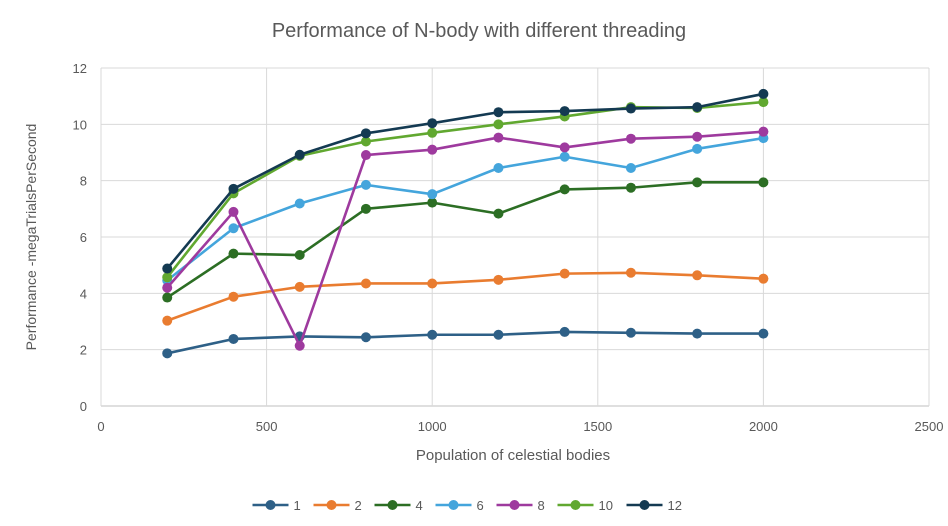 Image resolution: width=948 pixels, height=526 pixels. Describe the element at coordinates (83, 406) in the screenshot. I see `y-tick-label: 0` at that location.